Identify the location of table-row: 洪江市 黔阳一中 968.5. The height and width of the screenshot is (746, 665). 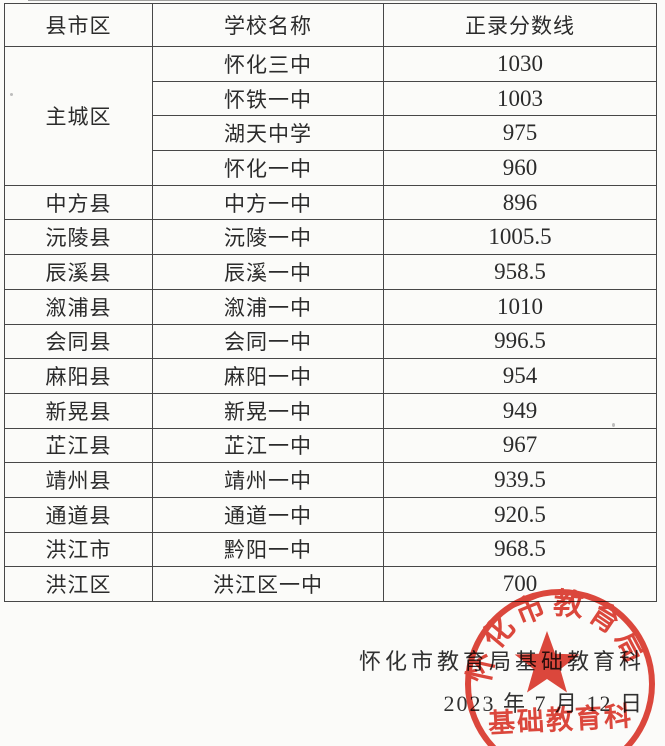
(330, 549).